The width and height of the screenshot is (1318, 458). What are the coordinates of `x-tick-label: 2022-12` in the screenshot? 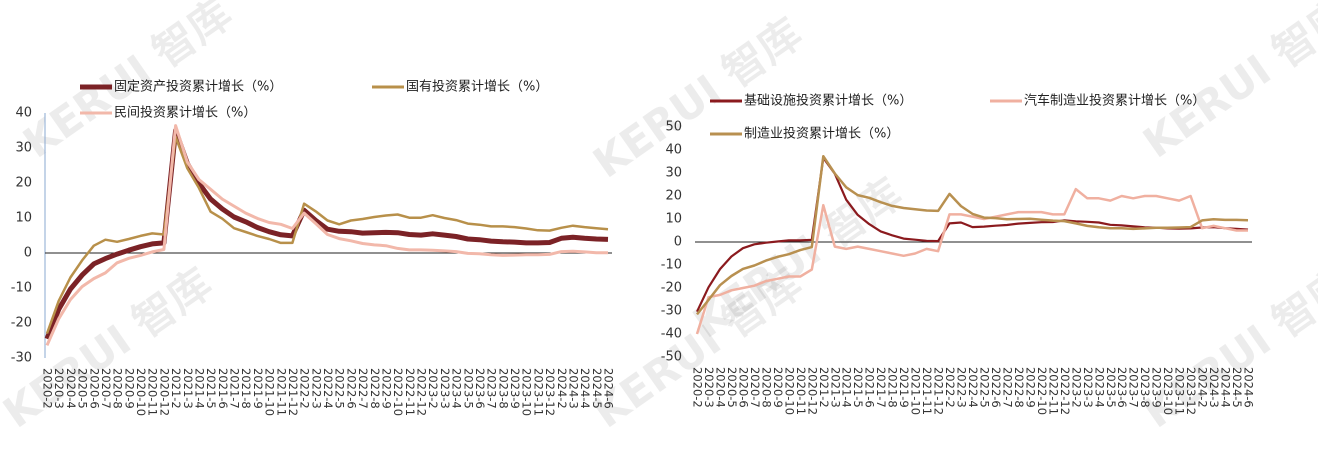 It's located at (1065, 391).